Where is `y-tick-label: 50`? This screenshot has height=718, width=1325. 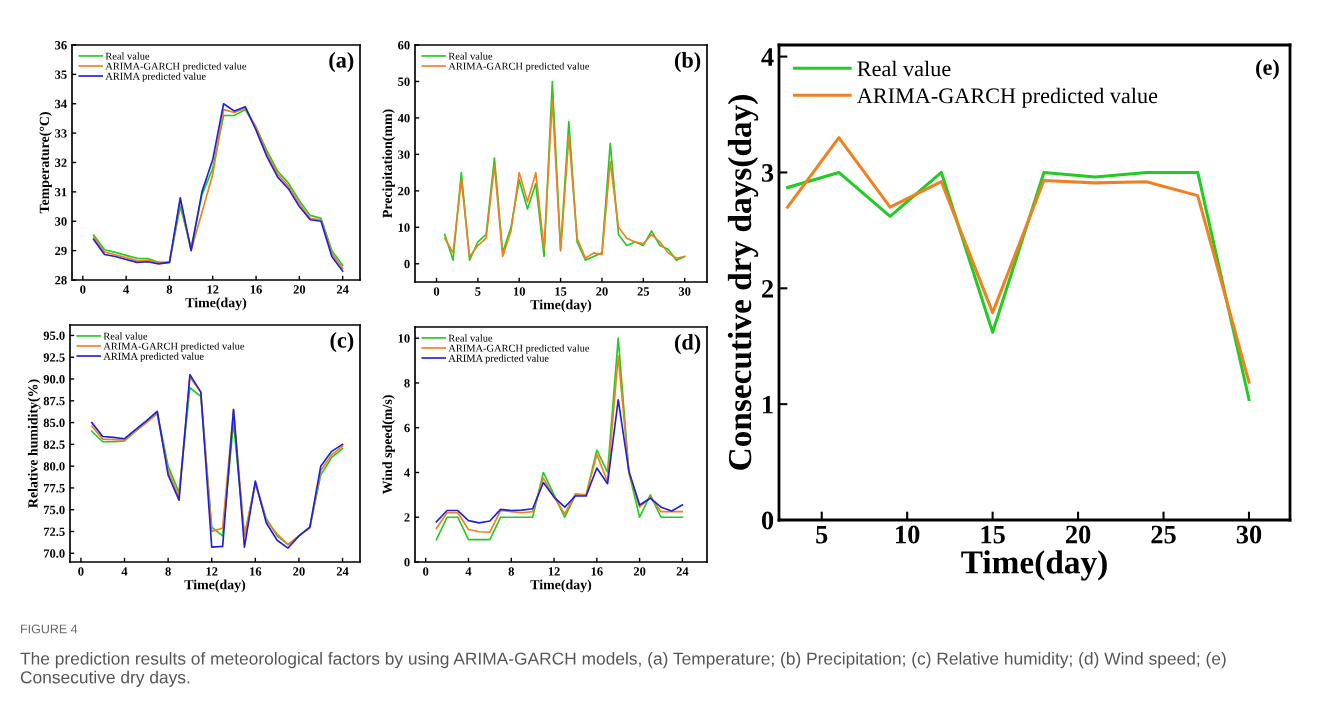
y-tick-label: 50 is located at coordinates (404, 81).